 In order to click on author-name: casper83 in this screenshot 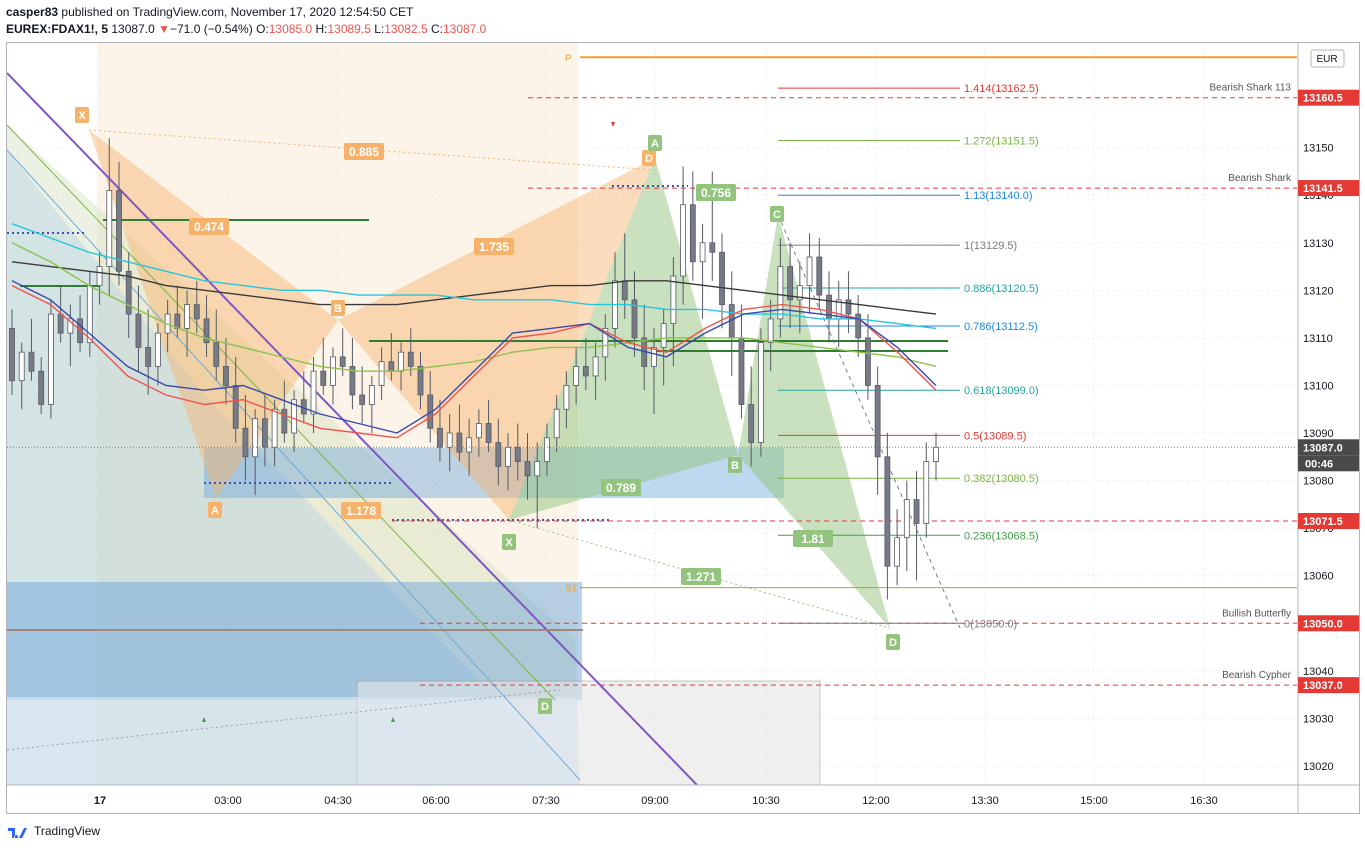, I will do `click(32, 12)`.